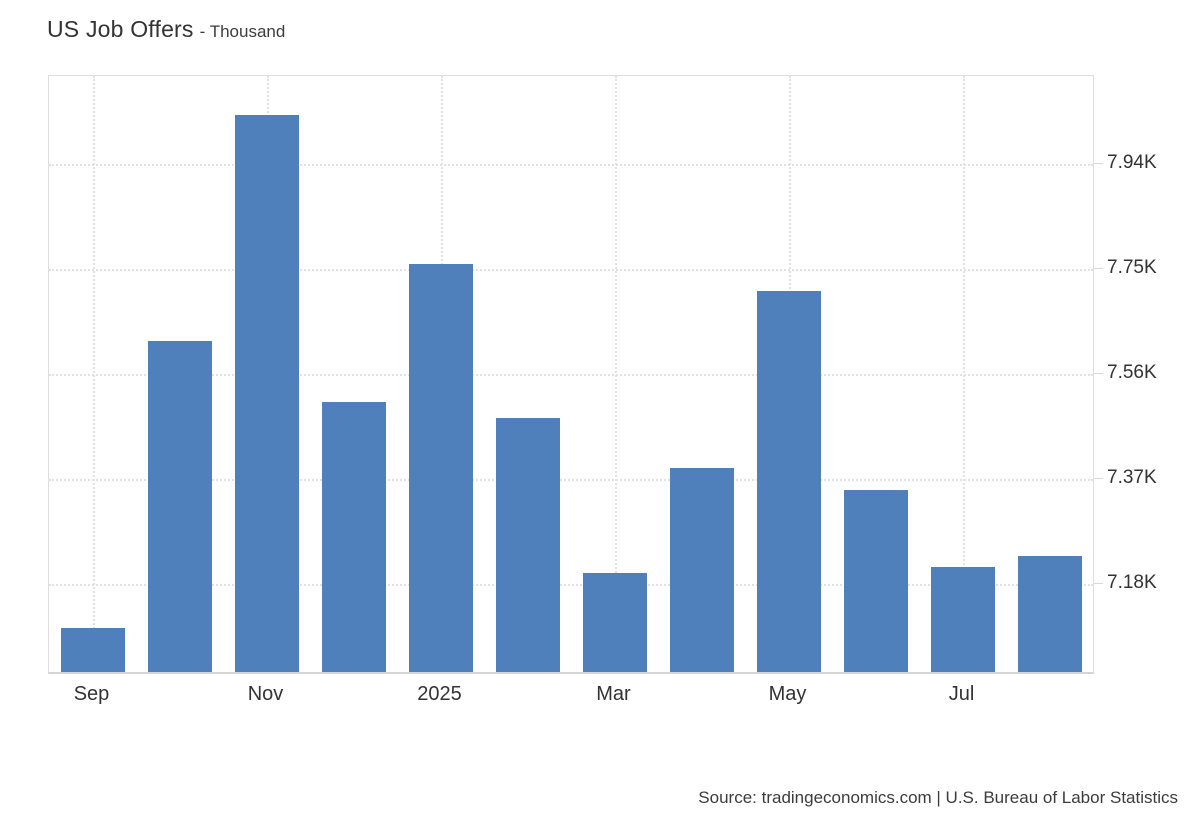 This screenshot has width=1200, height=820. I want to click on bar-nov-2024, so click(266, 393).